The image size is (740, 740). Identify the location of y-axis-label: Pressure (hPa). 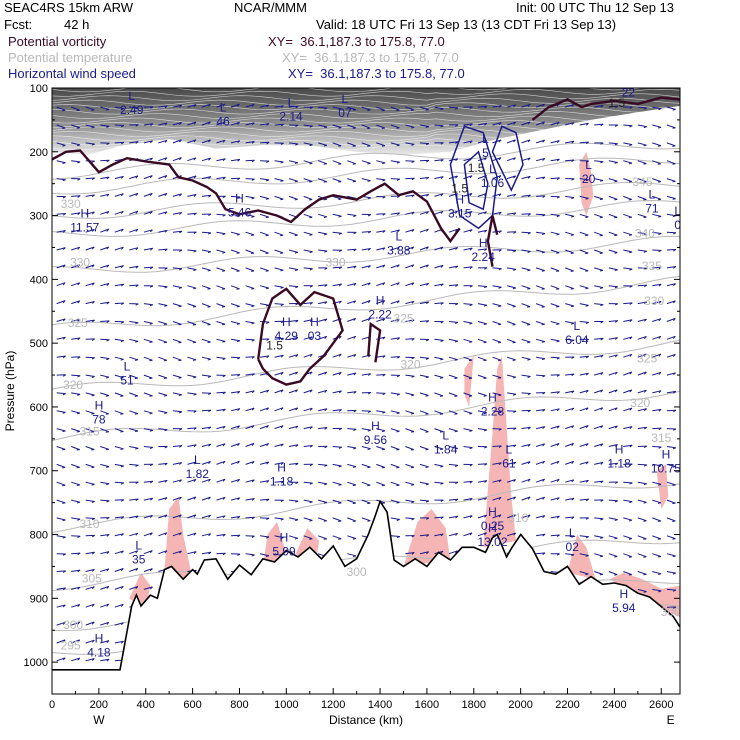
(10, 391).